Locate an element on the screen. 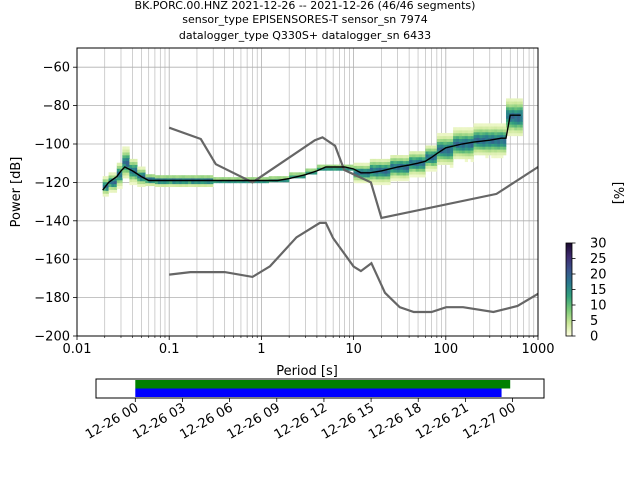 The width and height of the screenshot is (640, 480). chart-title-line-2: sensor_type EPISENSORES-T sensor_sn 7974 is located at coordinates (305, 19).